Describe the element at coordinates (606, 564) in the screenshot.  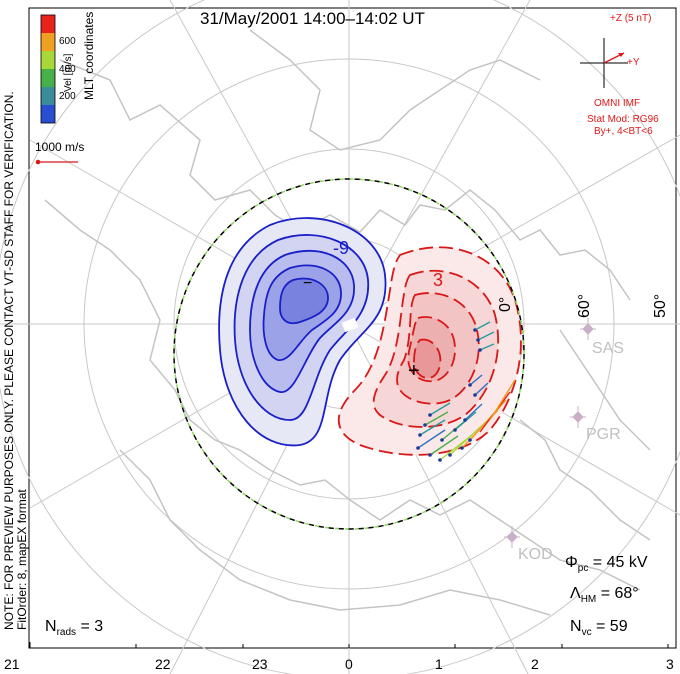
I see `stat-phi-pc: Φpc = 45 kV` at that location.